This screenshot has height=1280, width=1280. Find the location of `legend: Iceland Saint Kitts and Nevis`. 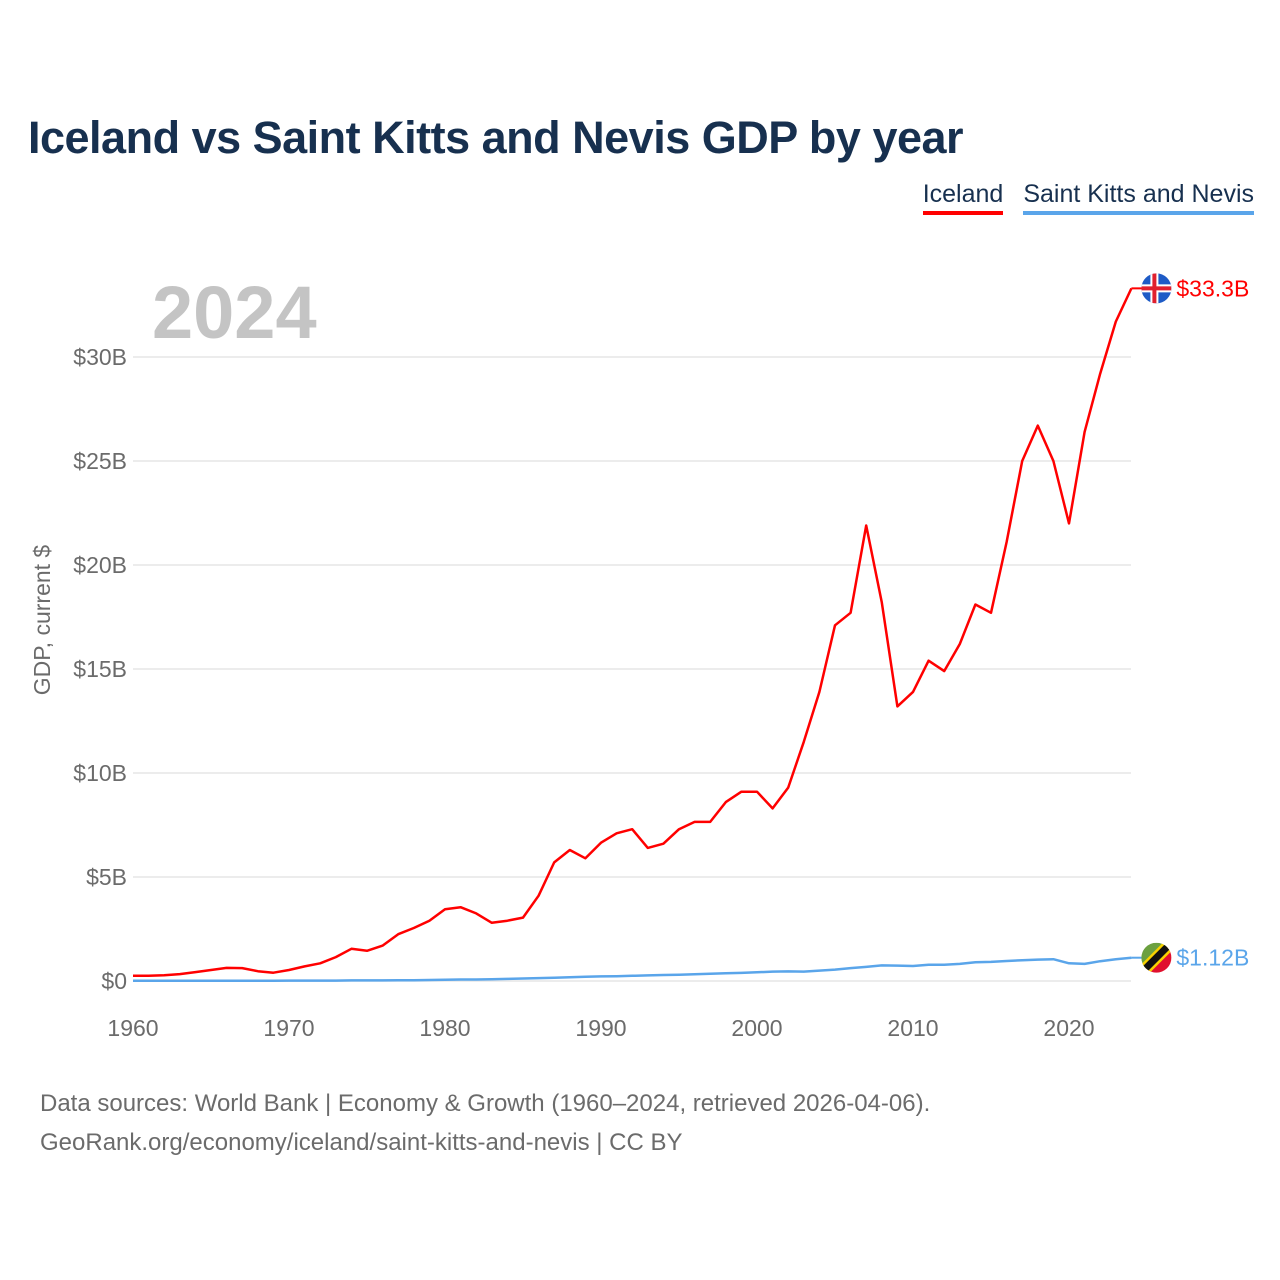

legend: Iceland Saint Kitts and Nevis is located at coordinates (1088, 197).